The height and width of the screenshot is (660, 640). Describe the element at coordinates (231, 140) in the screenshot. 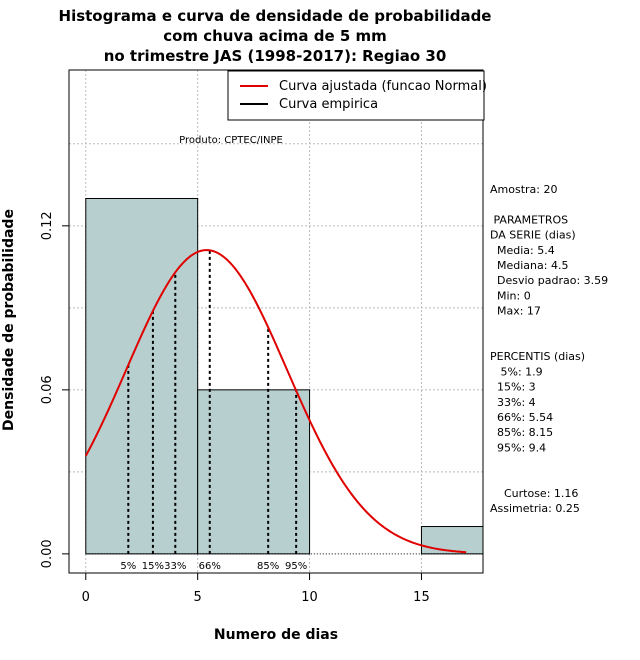

I see `product-annotation: Produto: CPTEC/INPE` at that location.